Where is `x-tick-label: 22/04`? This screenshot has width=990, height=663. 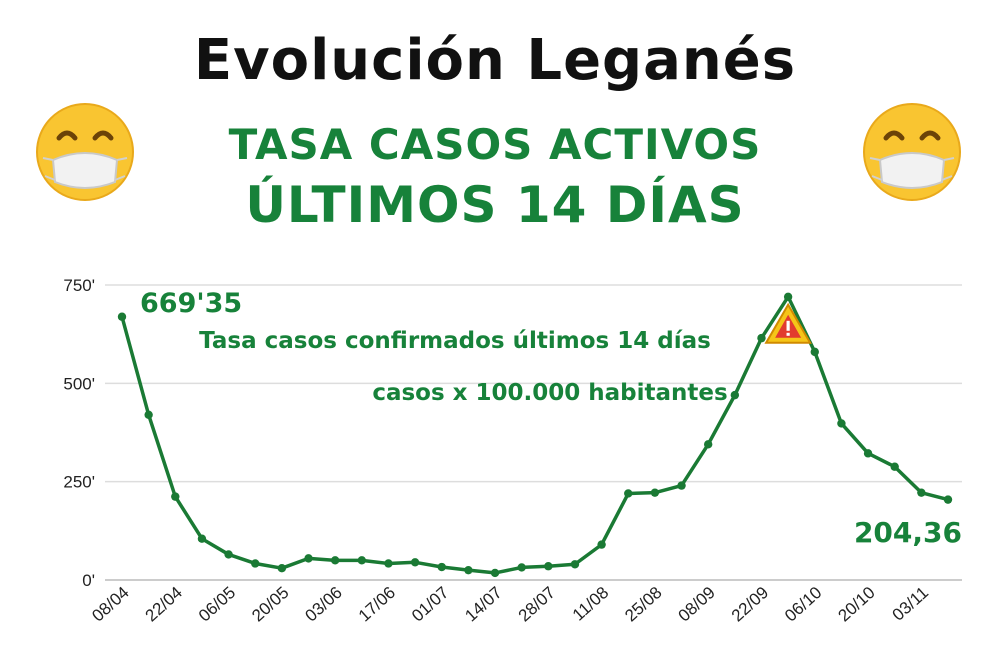 x-tick-label: 22/04 is located at coordinates (164, 604).